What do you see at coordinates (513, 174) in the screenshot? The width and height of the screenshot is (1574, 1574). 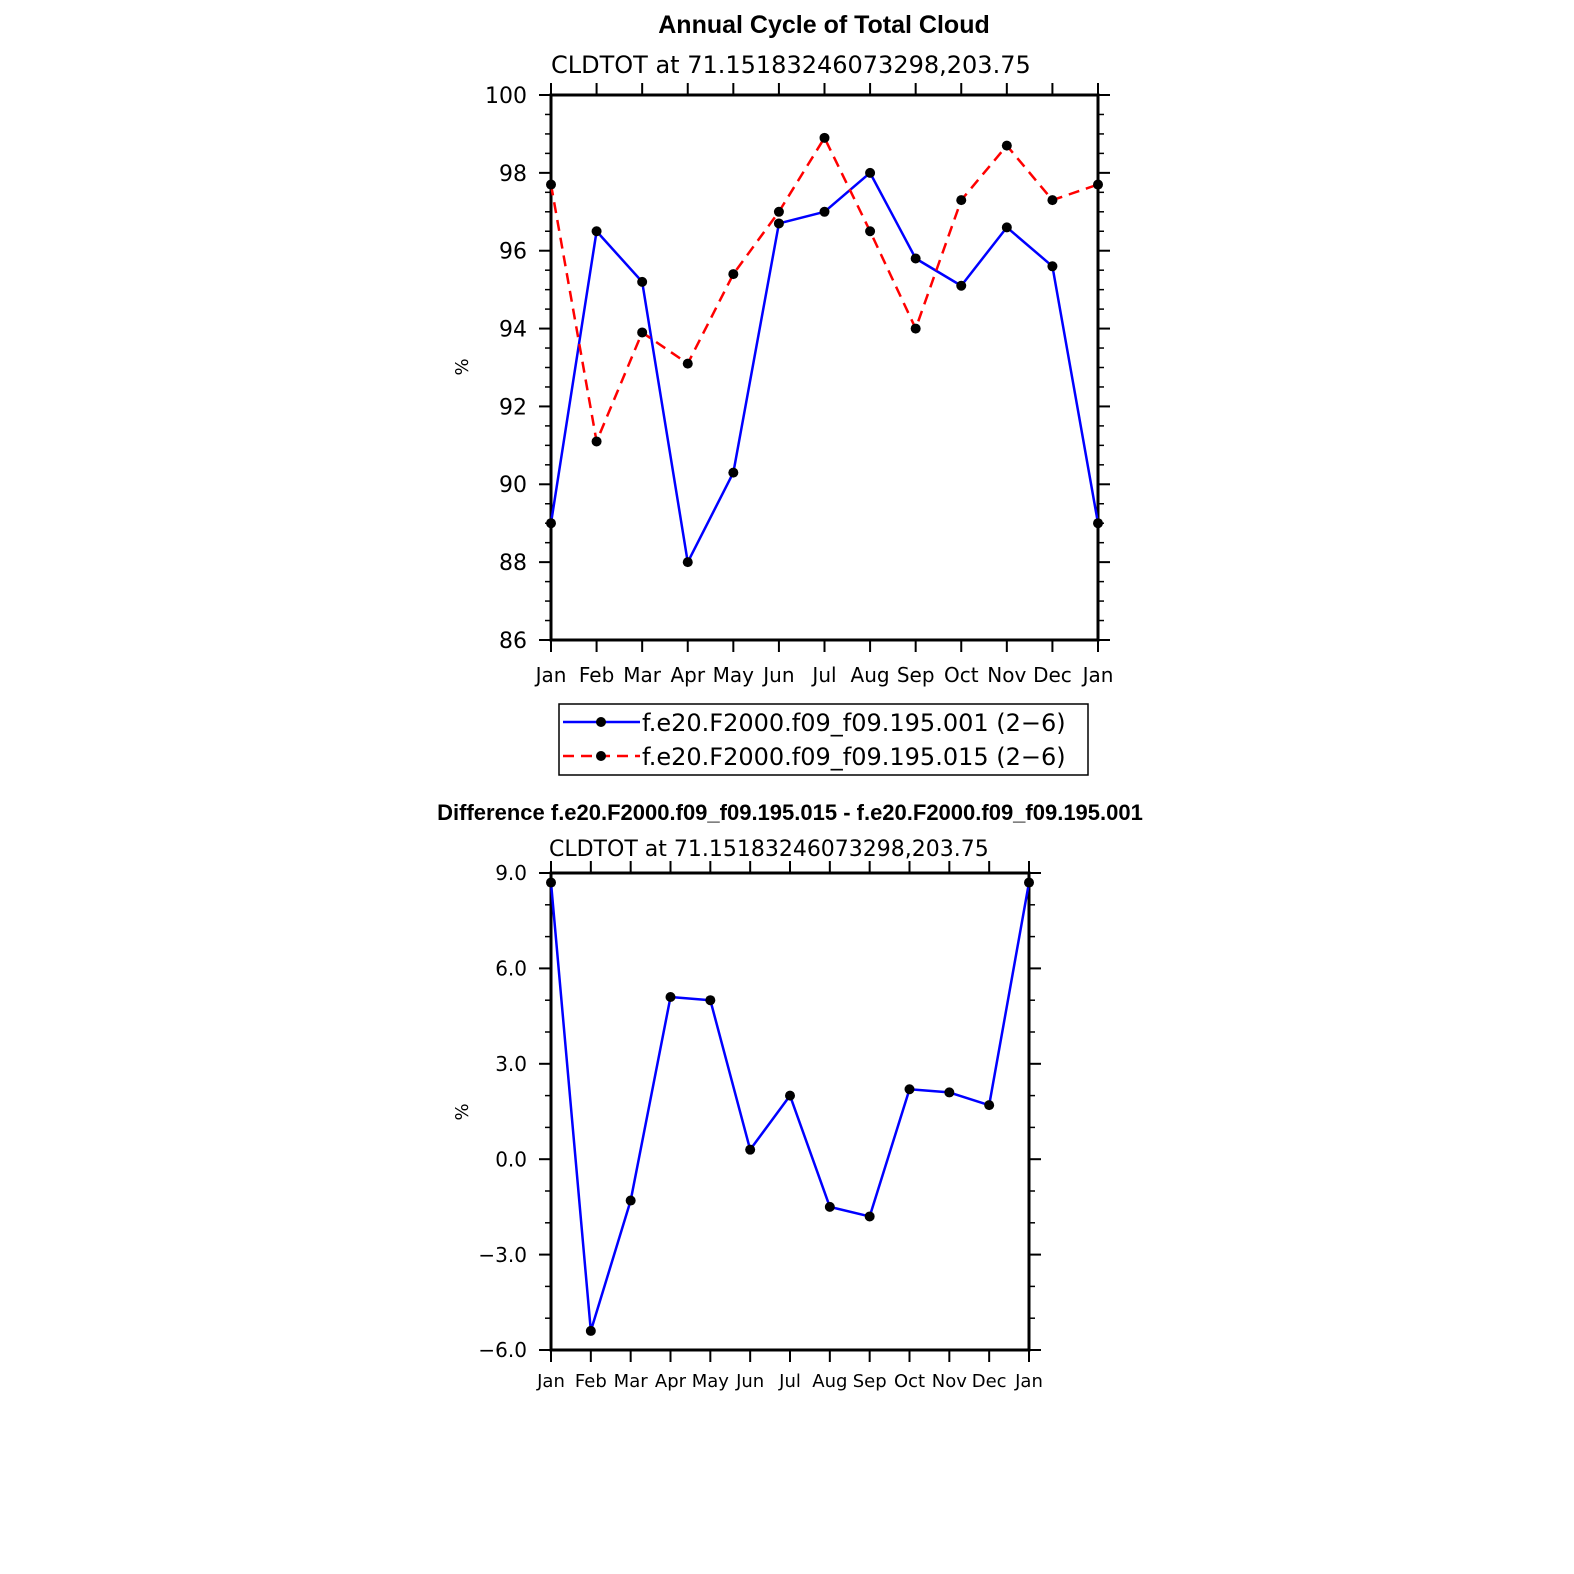 I see `y-tick-label: 98` at bounding box center [513, 174].